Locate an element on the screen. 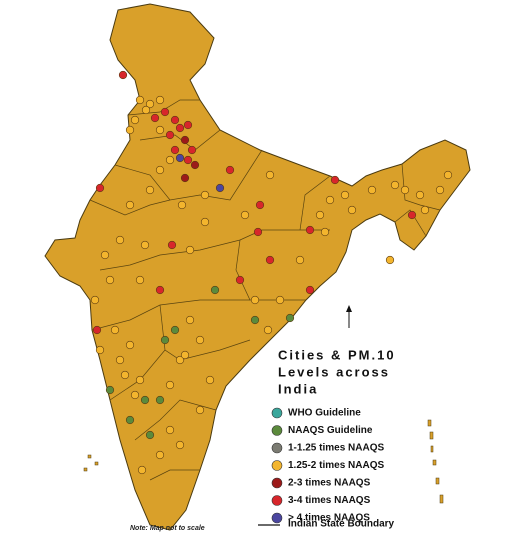 The width and height of the screenshot is (511, 538). title-line: India is located at coordinates (298, 388).